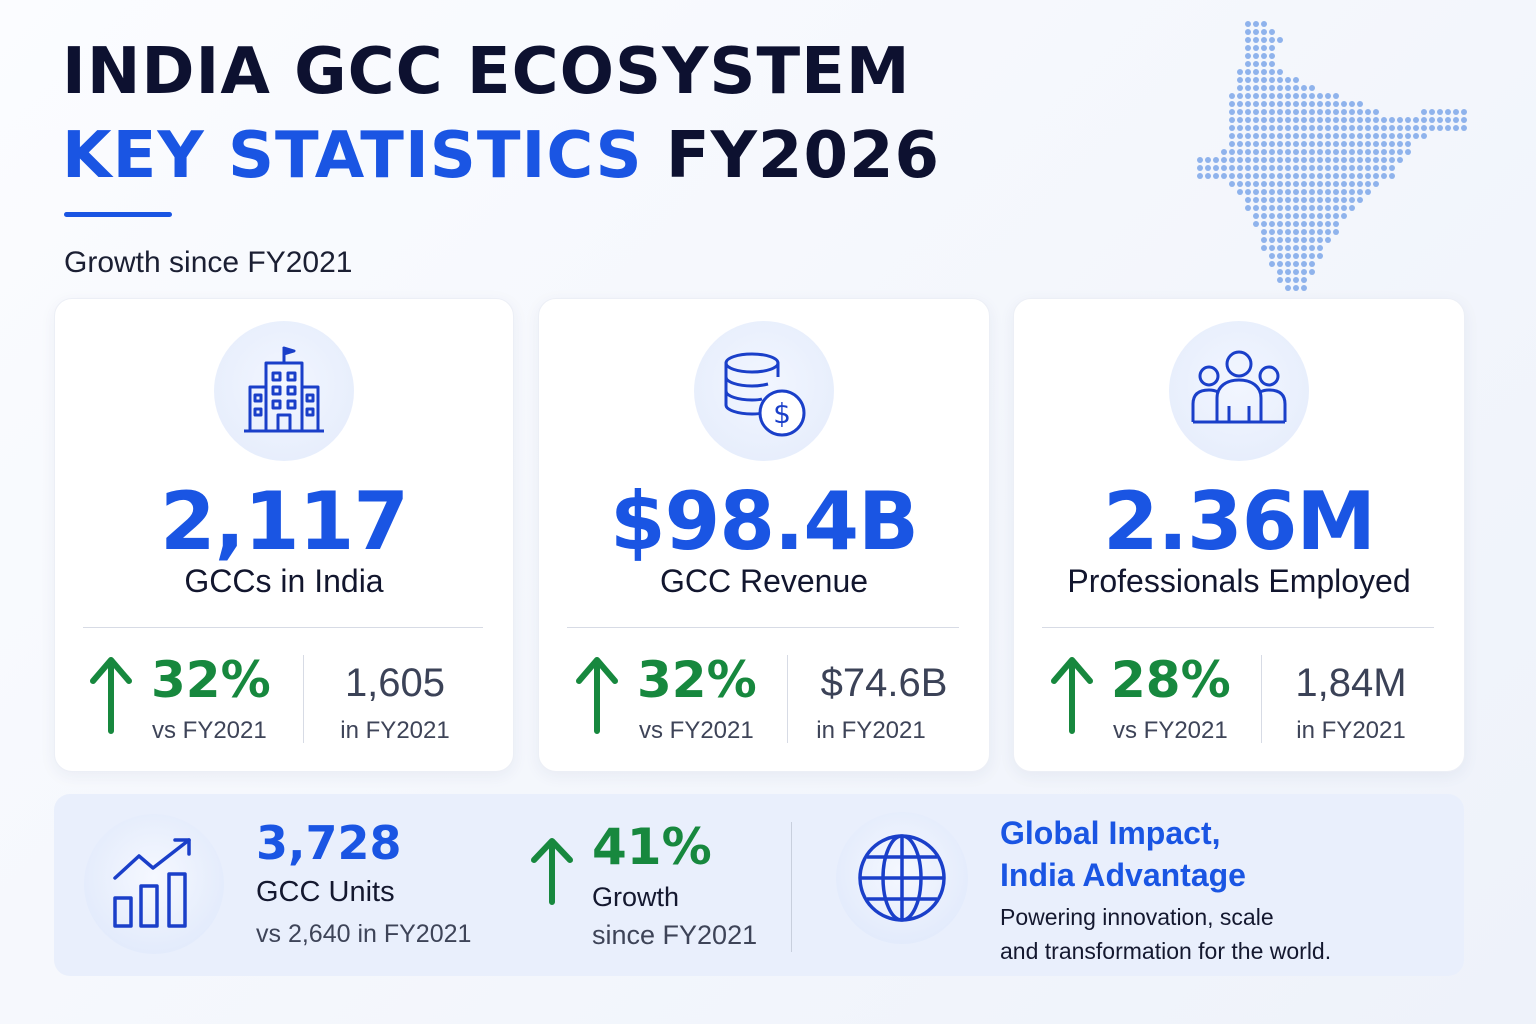 Image resolution: width=1536 pixels, height=1024 pixels. Describe the element at coordinates (1261, 699) in the screenshot. I see `divider-vertical` at that location.